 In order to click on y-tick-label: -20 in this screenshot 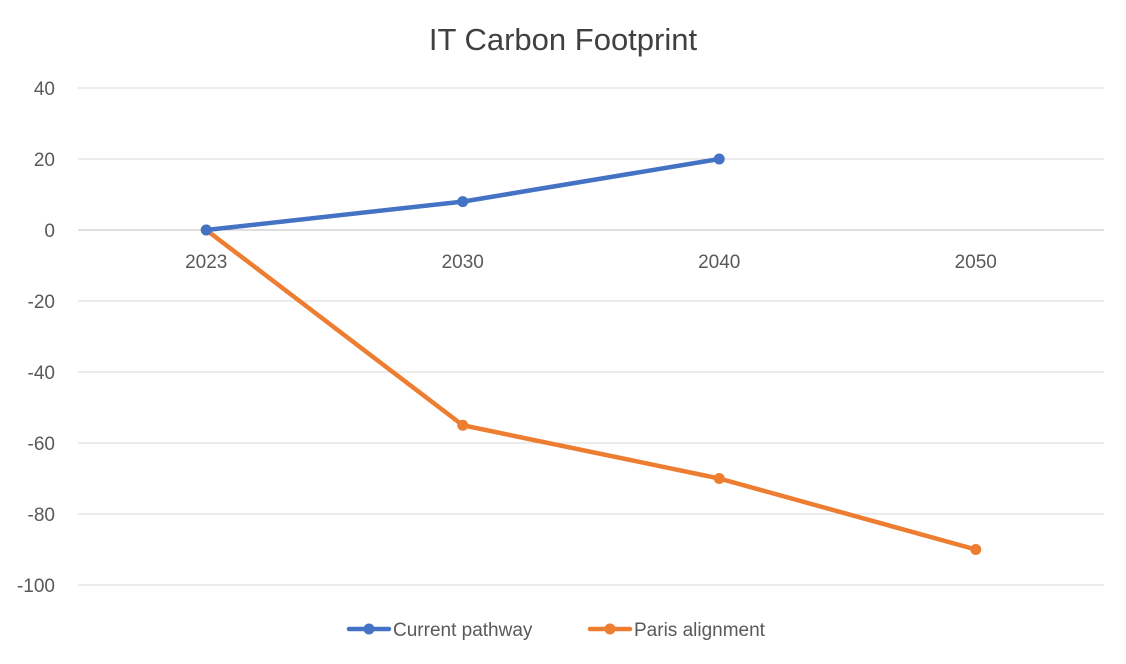, I will do `click(41, 302)`.